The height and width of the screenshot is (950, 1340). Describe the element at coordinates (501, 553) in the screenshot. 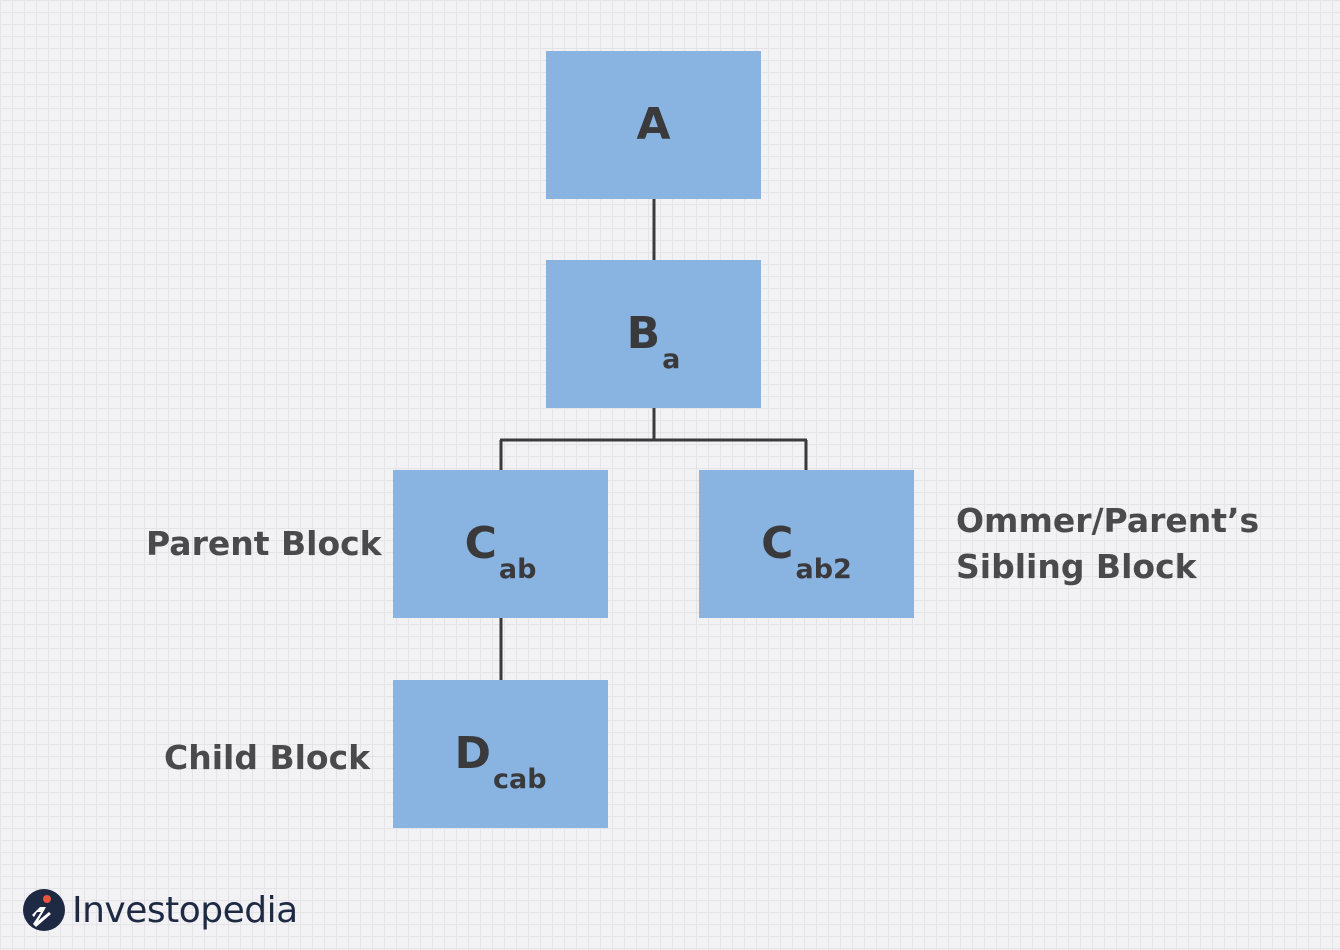

I see `block-c-parent-label: Cab` at that location.